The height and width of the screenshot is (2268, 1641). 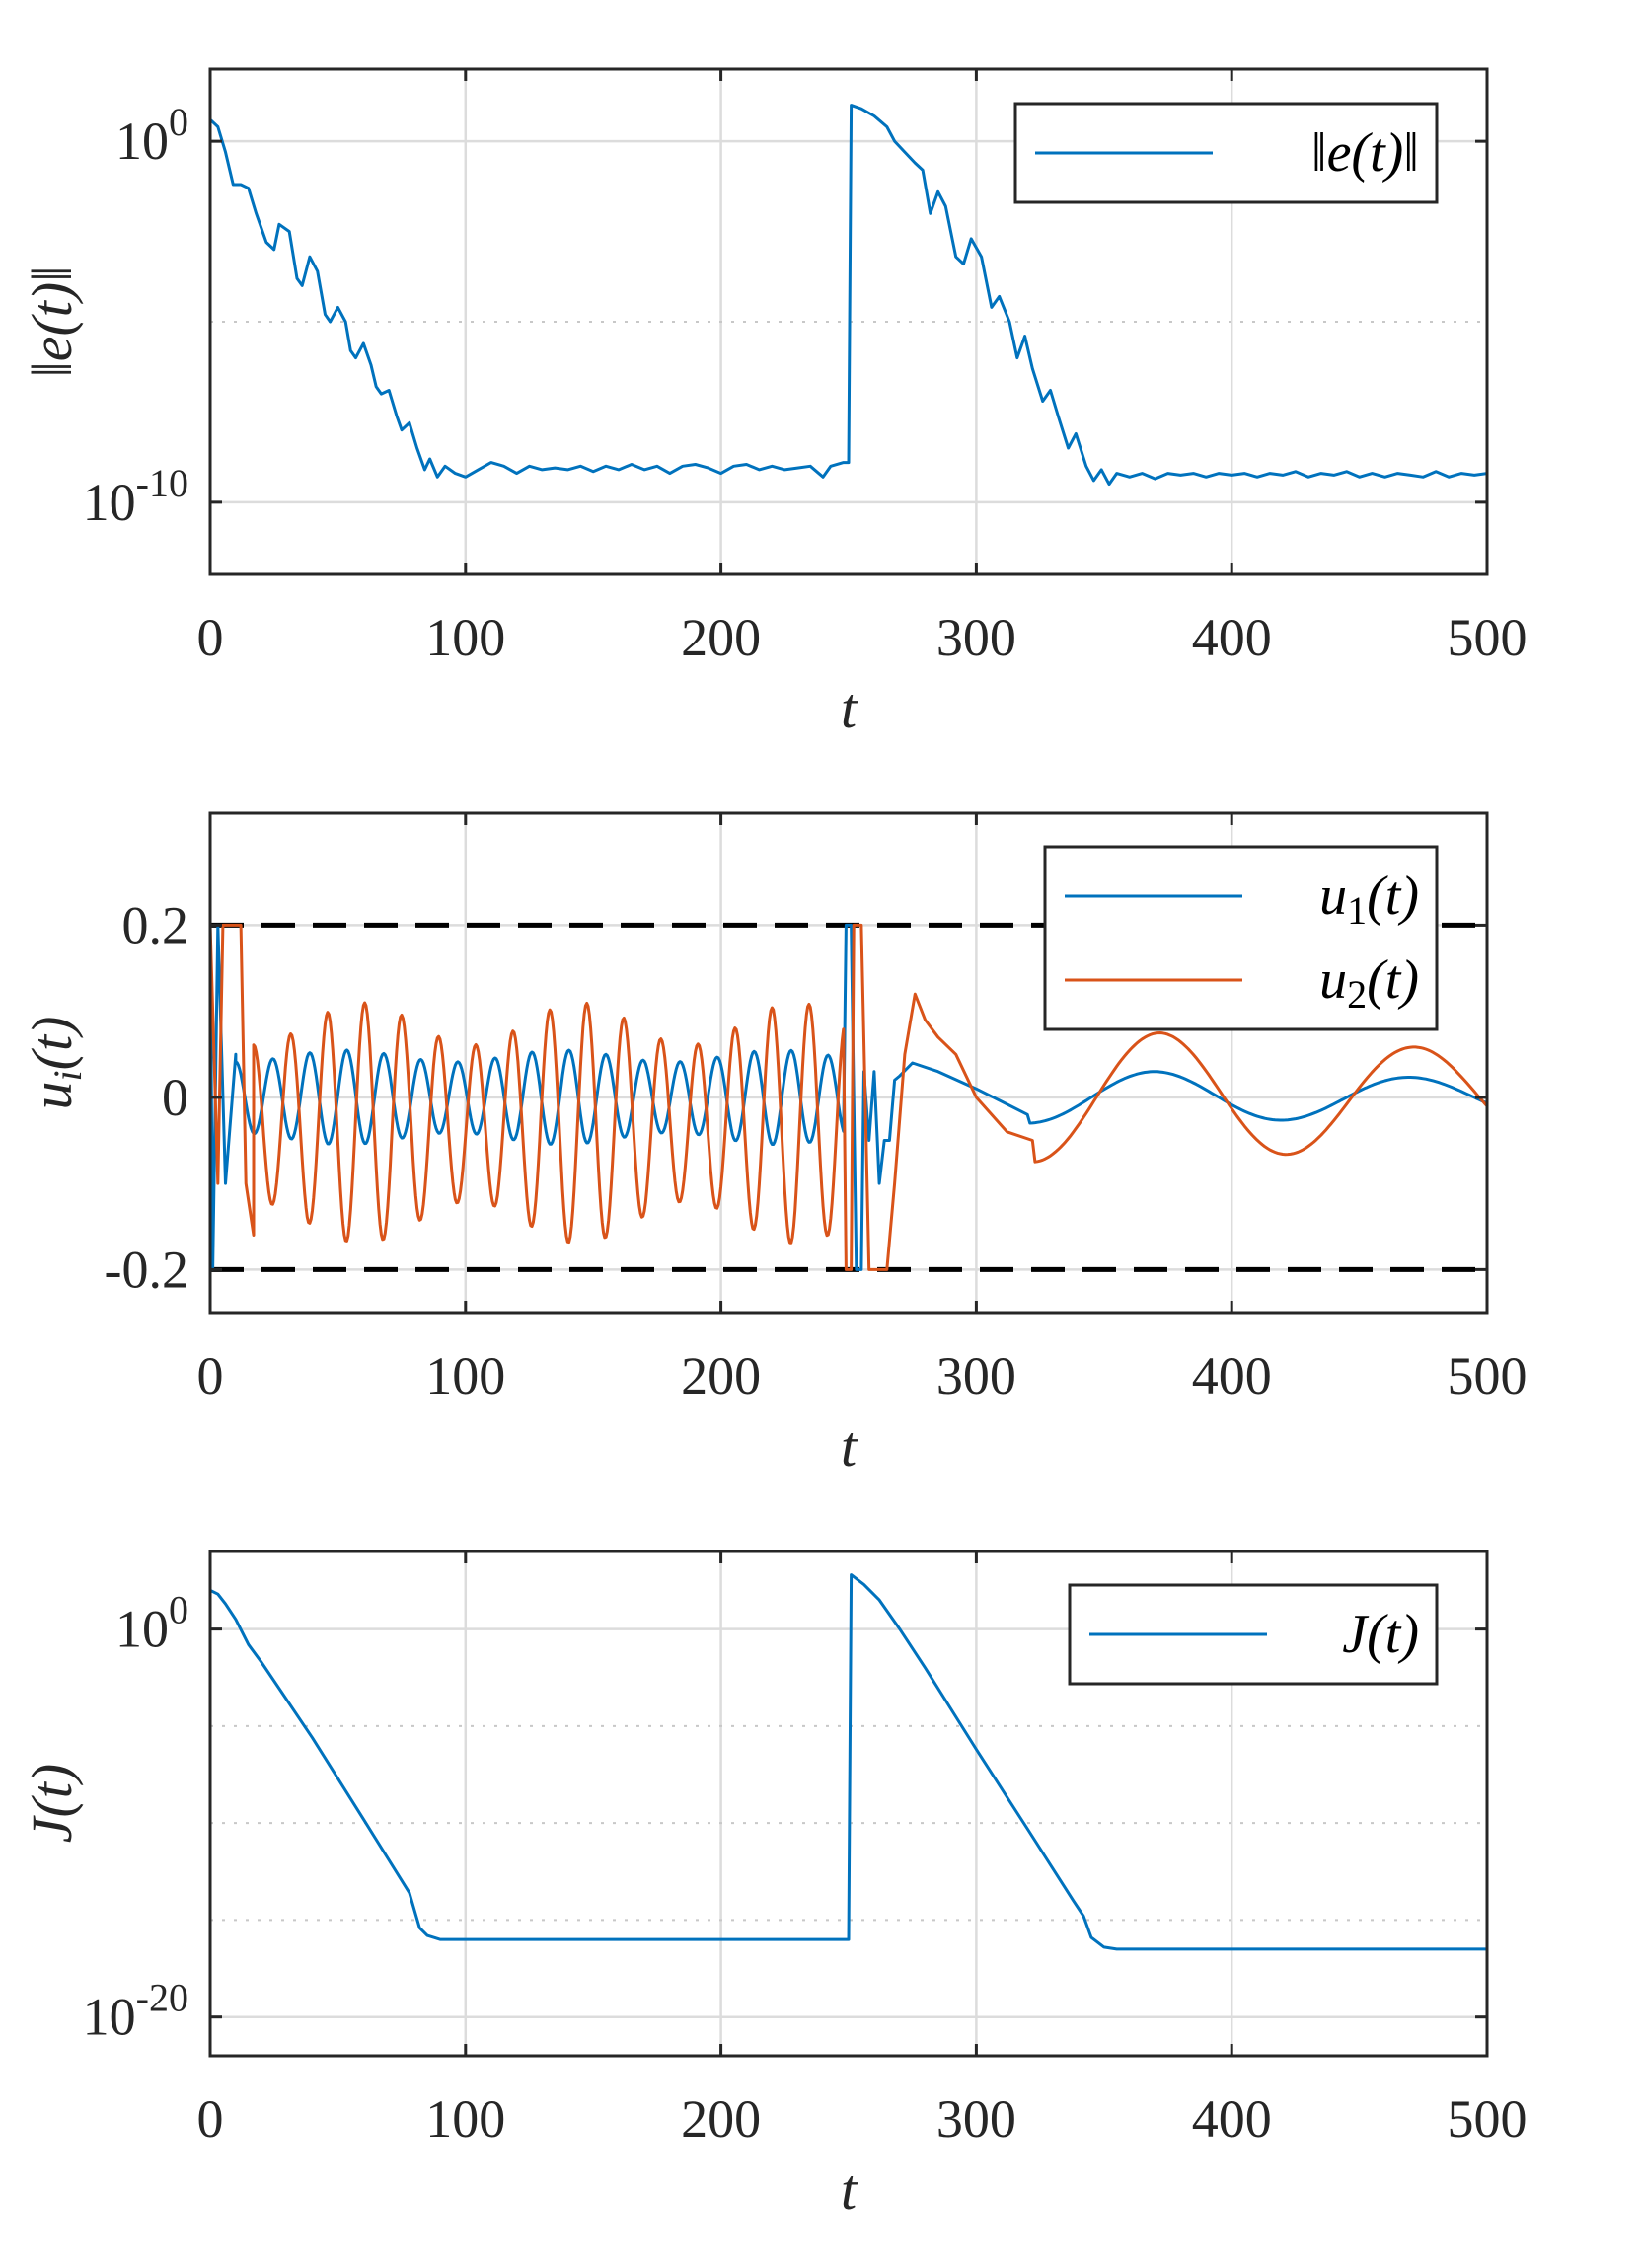 I want to click on legend-label: J(t), so click(x=1380, y=1635).